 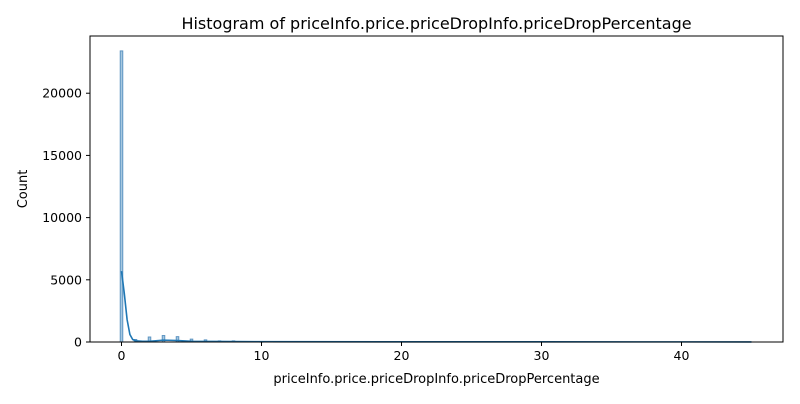 I want to click on x-tick-label-40: 40, so click(x=682, y=355).